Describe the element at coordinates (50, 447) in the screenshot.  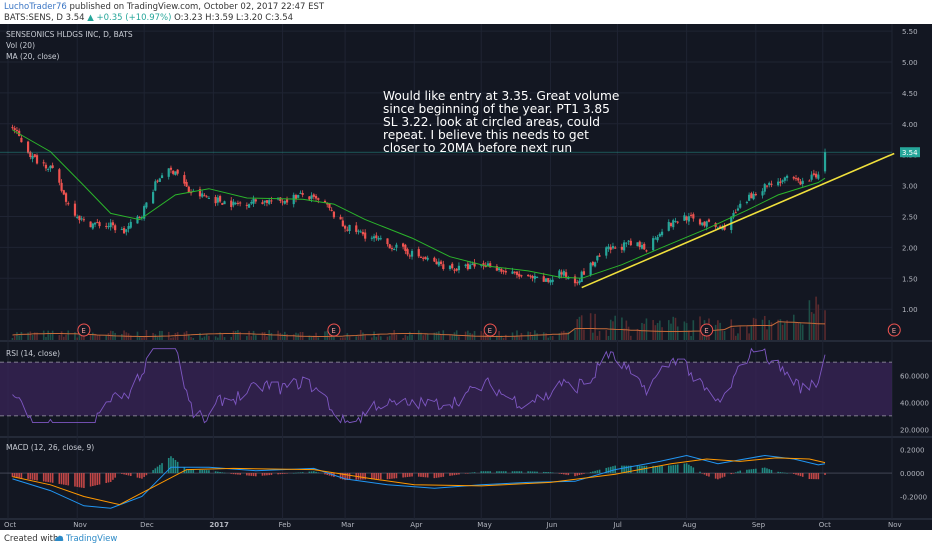
I see `macd-legend: MACD (12, 26, close, 9)` at that location.